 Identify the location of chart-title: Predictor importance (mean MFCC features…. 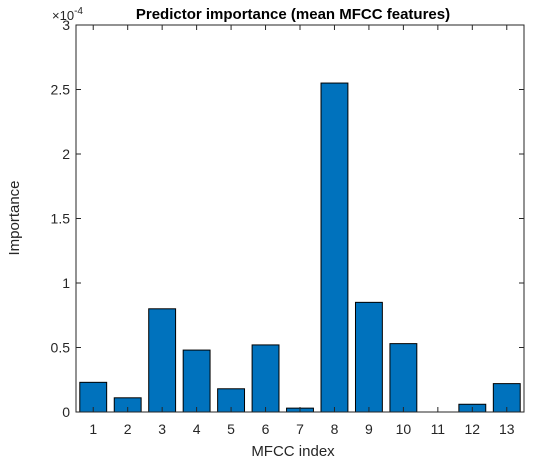
(293, 14).